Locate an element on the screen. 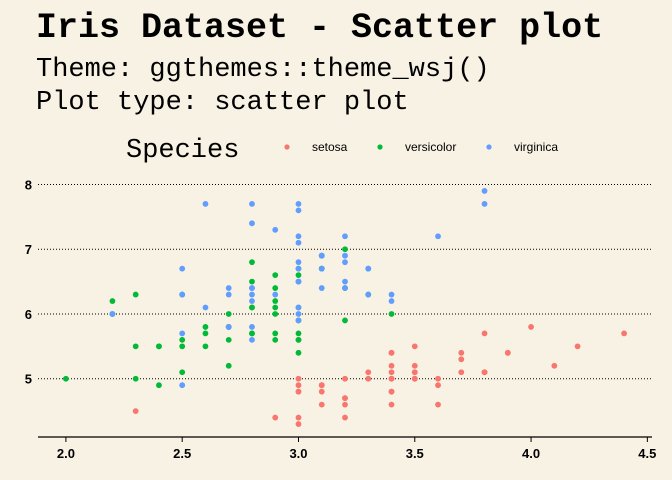 Image resolution: width=672 pixels, height=480 pixels. y-tick-label: 6 is located at coordinates (28, 314).